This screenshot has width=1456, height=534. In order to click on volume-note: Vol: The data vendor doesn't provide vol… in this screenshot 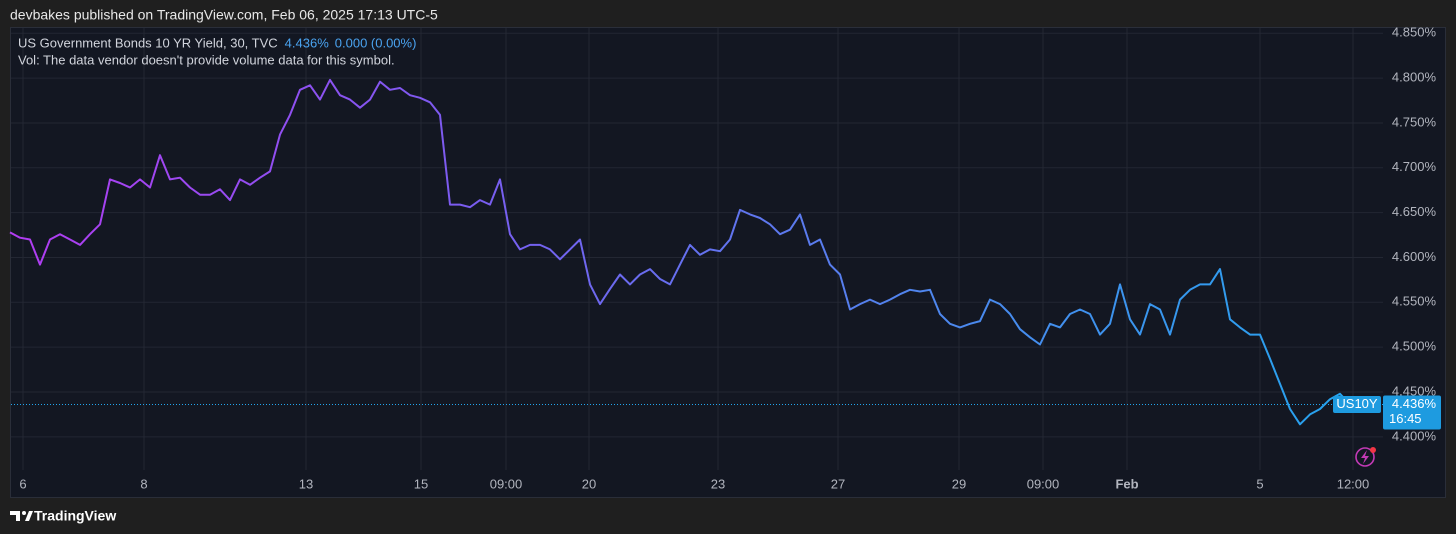, I will do `click(206, 59)`.